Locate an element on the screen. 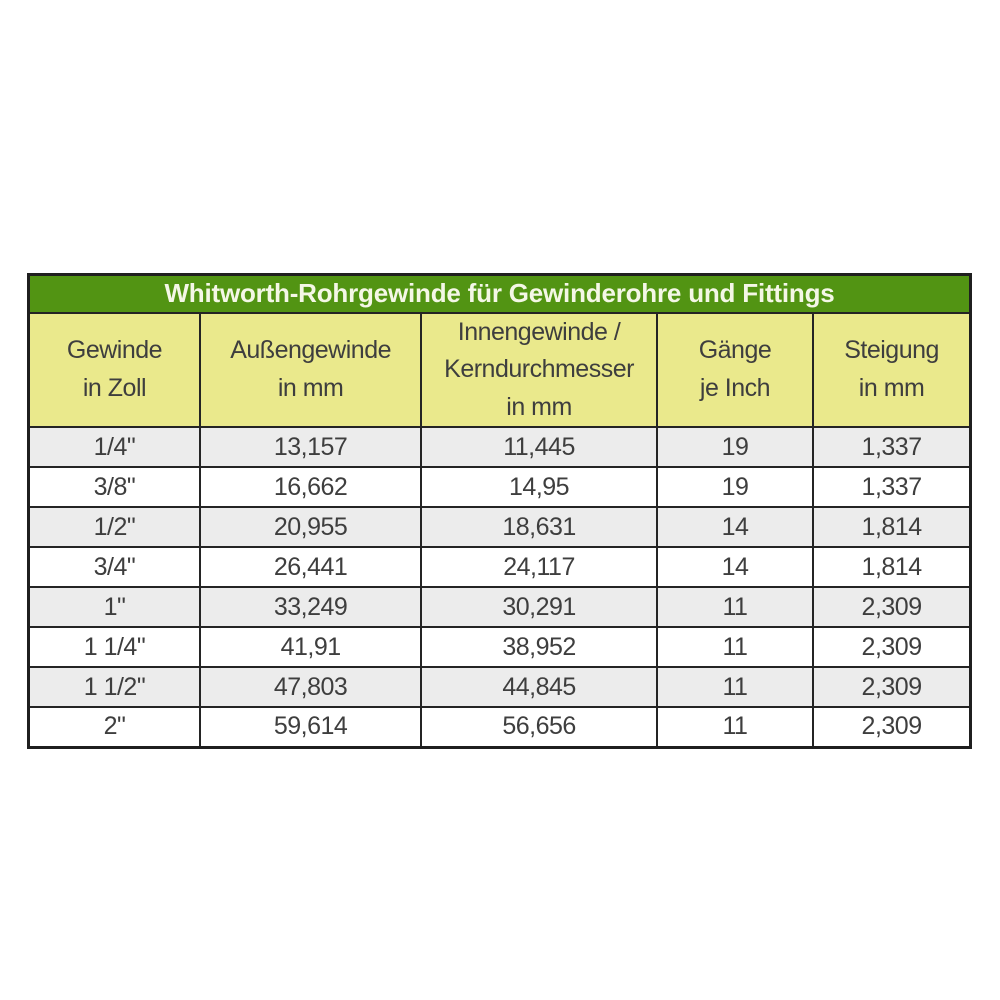  table-row: 3/4" 26,441 24,117 14 1,814 is located at coordinates (499, 567).